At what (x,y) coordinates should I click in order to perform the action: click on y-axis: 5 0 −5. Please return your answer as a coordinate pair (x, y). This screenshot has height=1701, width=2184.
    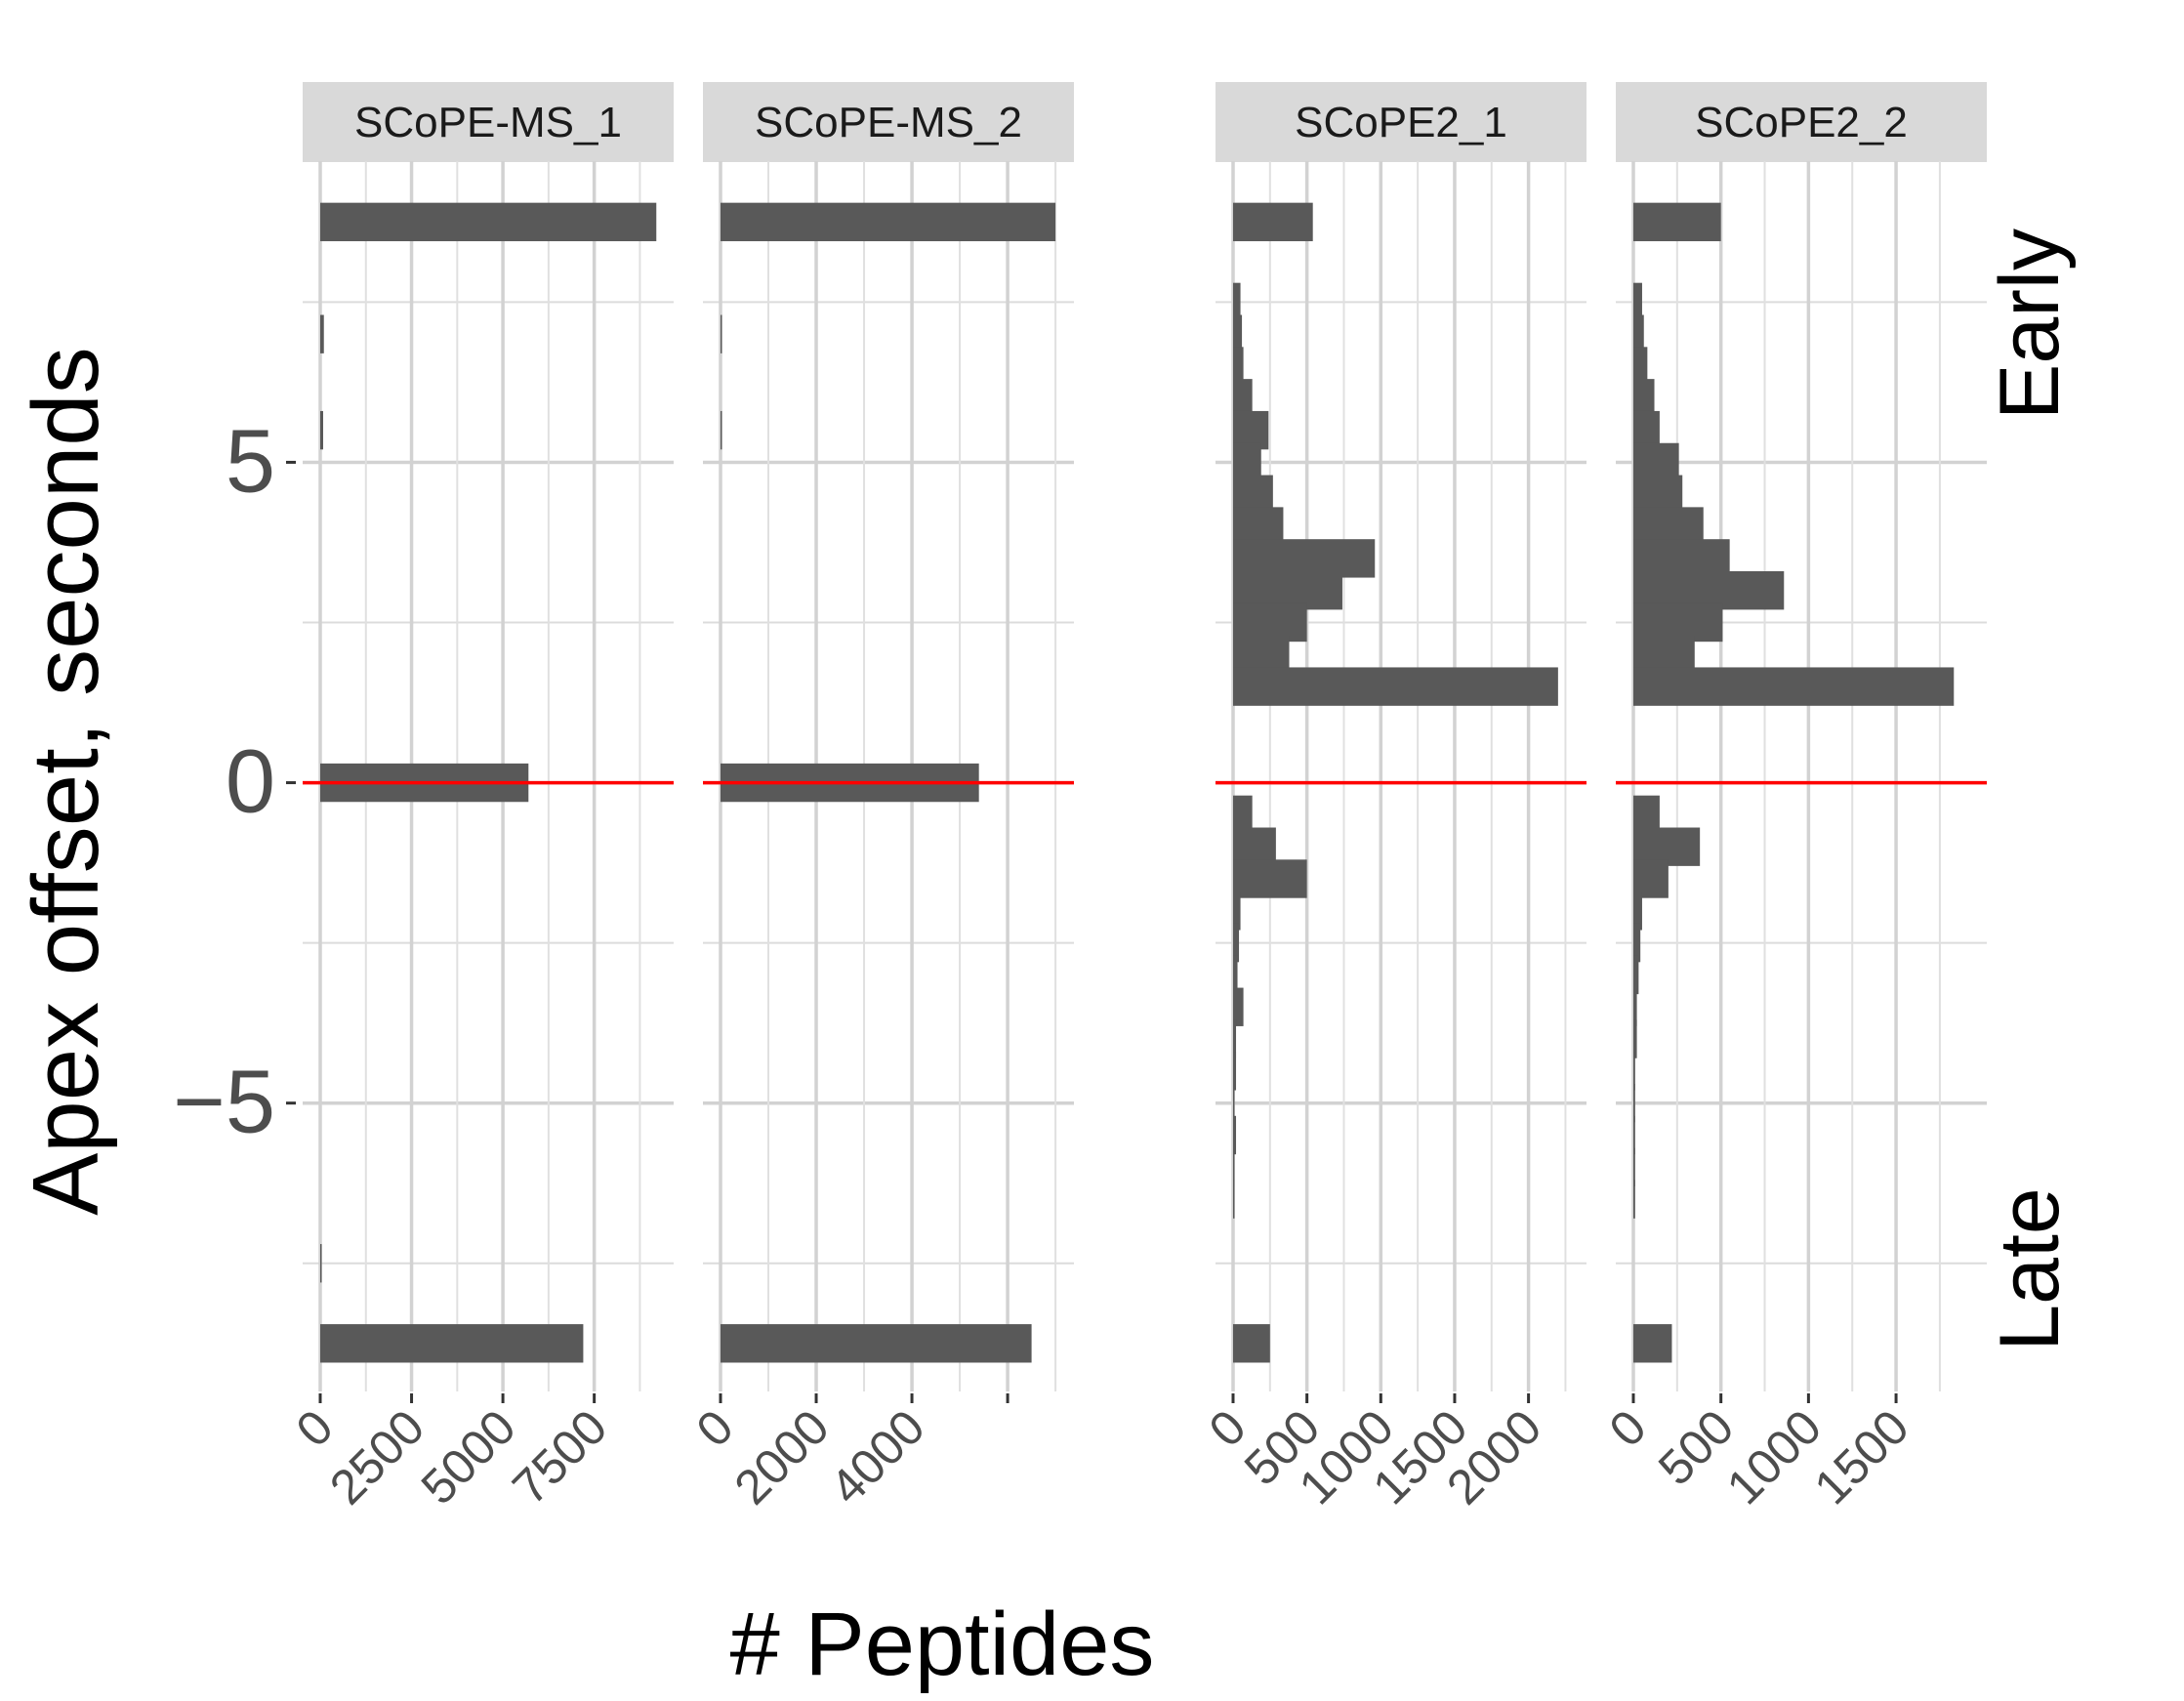
    Looking at the image, I should click on (234, 781).